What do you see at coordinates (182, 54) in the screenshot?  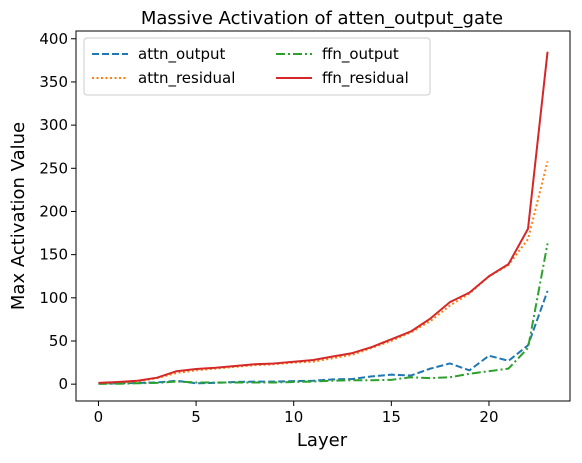 I see `legend-label-attn-output: attn_output` at bounding box center [182, 54].